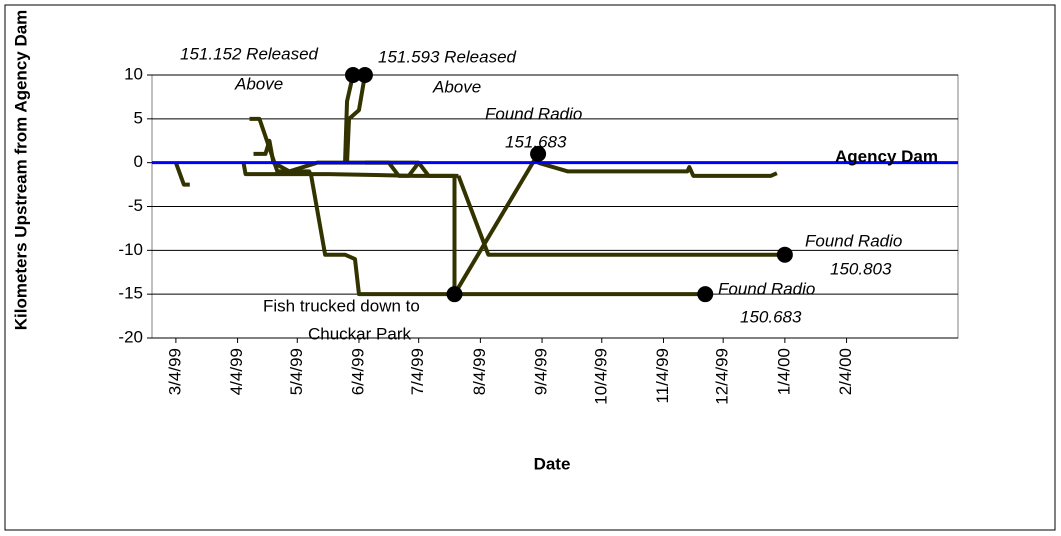  I want to click on x-tick-label: 10/4/99, so click(600, 376).